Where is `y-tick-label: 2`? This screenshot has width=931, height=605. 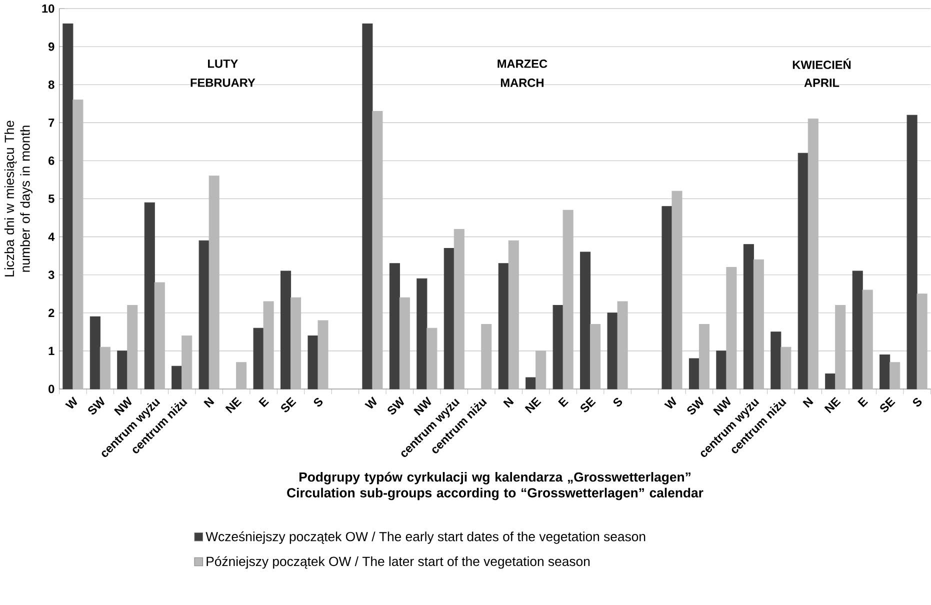
y-tick-label: 2 is located at coordinates (51, 313).